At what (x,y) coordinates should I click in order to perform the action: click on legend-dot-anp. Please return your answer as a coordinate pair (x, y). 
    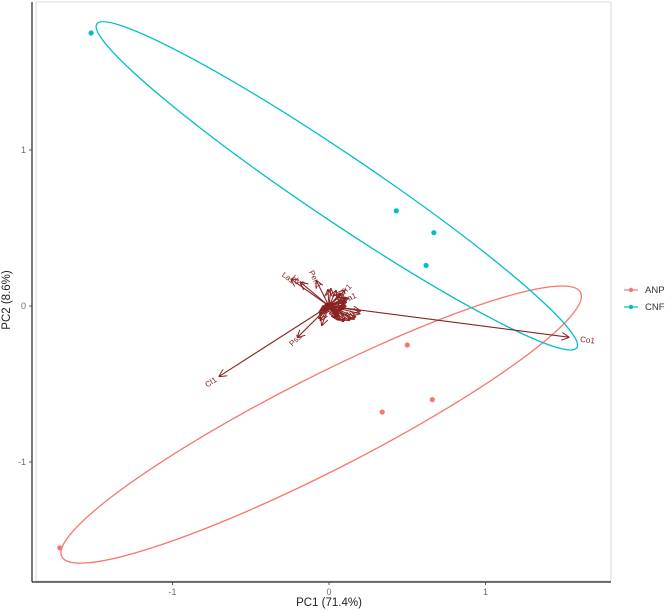
    Looking at the image, I should click on (631, 290).